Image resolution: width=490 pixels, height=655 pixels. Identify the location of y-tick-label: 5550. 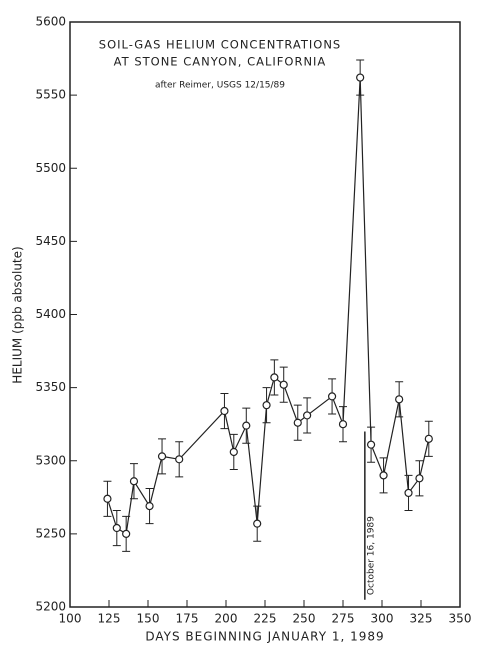
(50, 95).